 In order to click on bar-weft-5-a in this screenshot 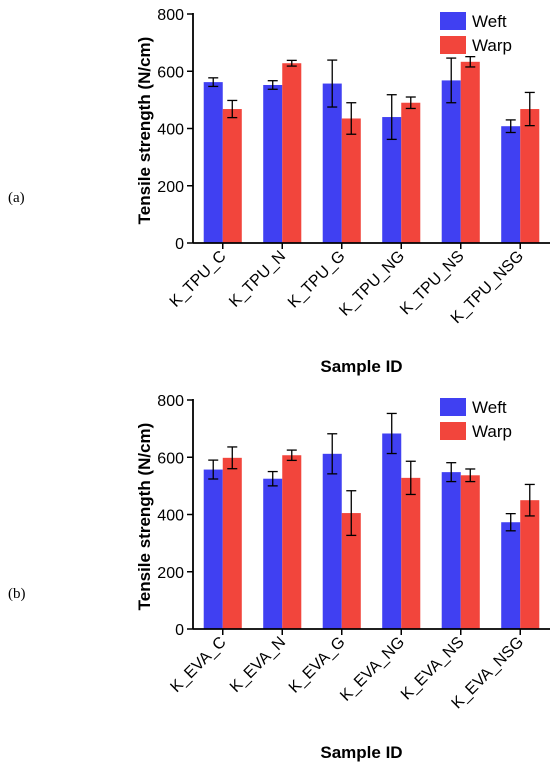, I will do `click(451, 161)`.